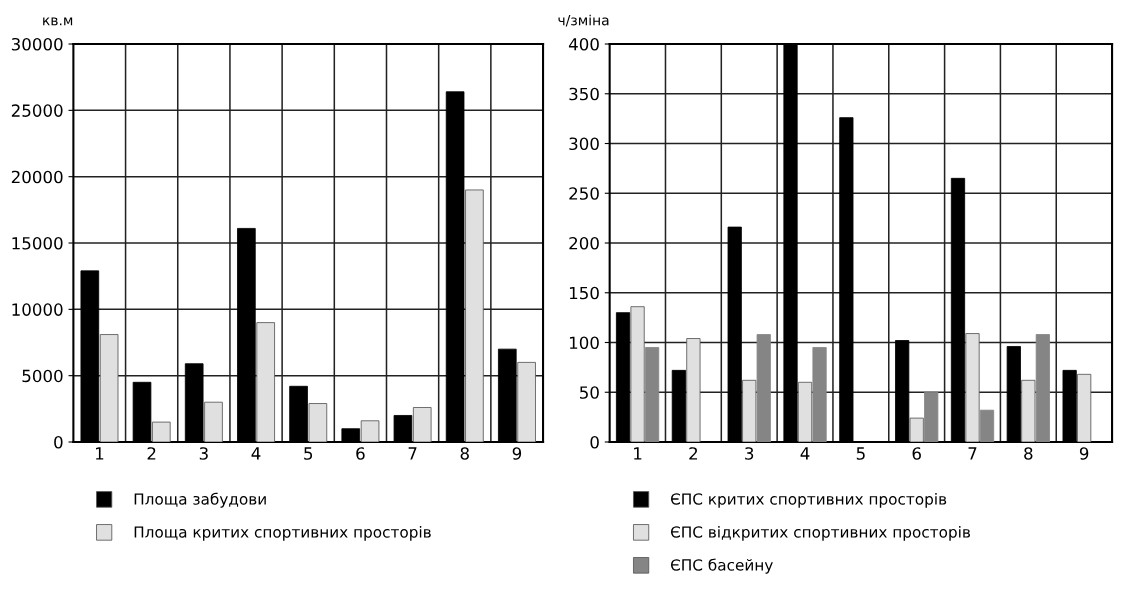 This screenshot has width=1129, height=603. Describe the element at coordinates (584, 193) in the screenshot. I see `y-tick-label: 250` at that location.